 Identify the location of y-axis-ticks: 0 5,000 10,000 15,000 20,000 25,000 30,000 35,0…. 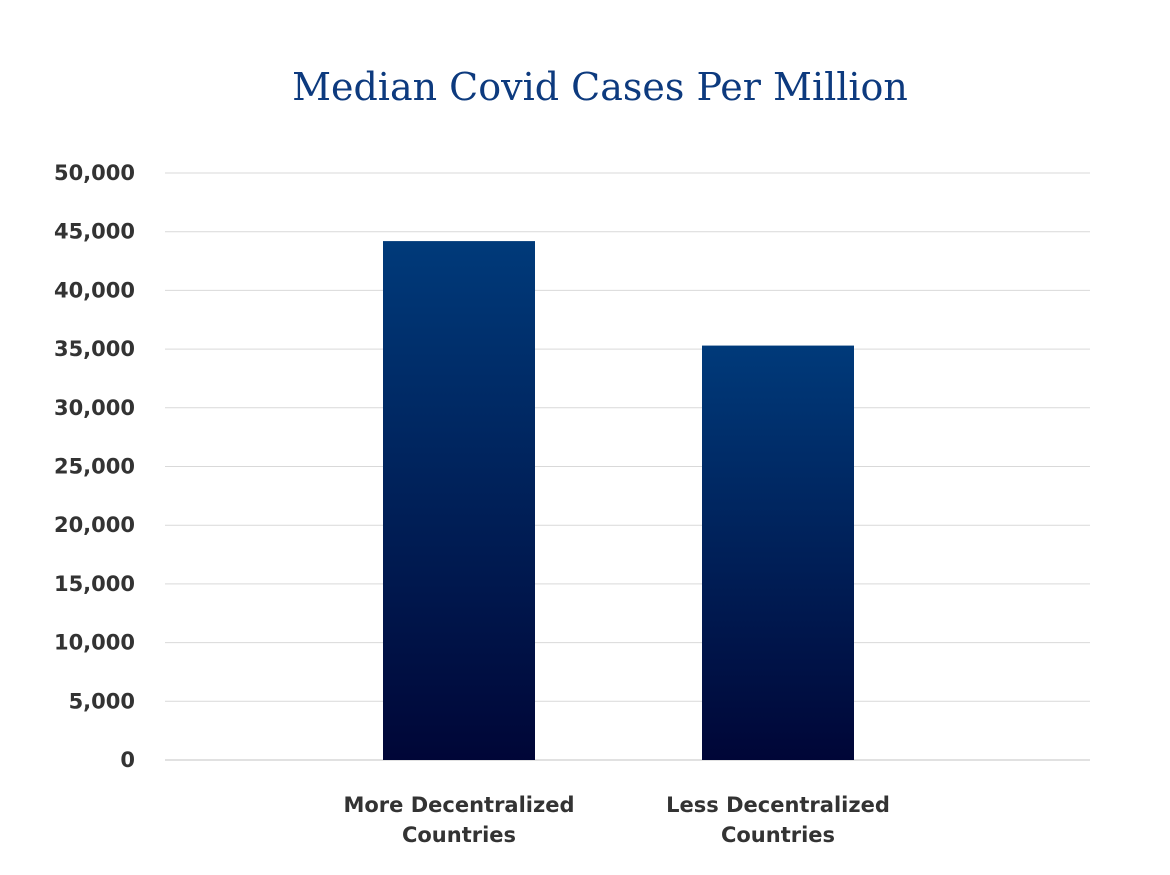
(94, 466).